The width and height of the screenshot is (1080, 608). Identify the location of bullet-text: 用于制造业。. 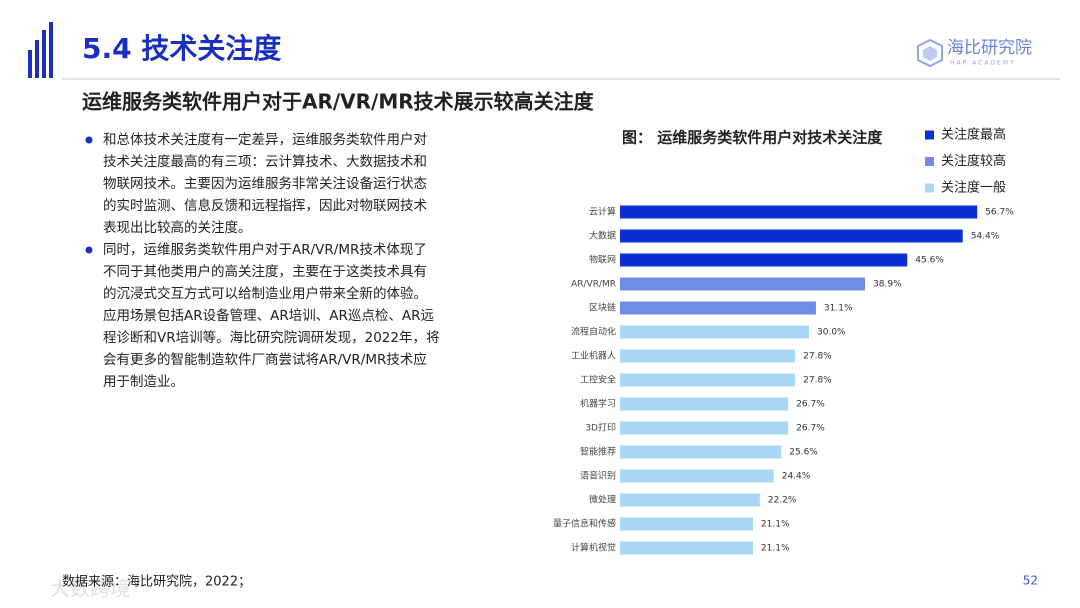
(143, 382).